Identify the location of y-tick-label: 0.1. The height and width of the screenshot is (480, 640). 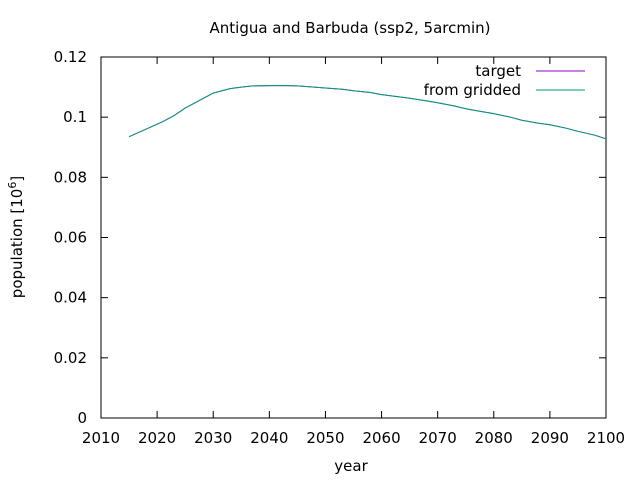
(75, 117).